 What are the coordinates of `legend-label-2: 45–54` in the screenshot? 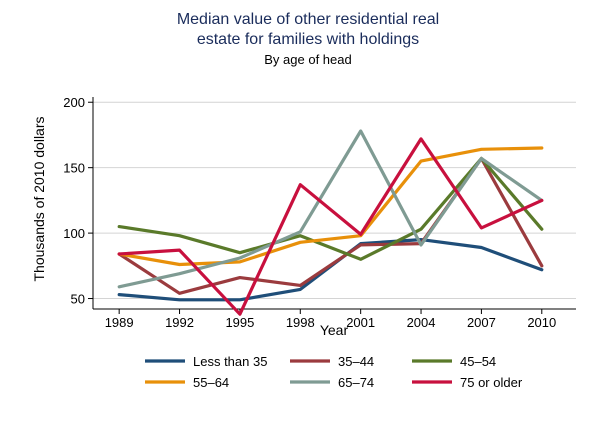 It's located at (478, 361).